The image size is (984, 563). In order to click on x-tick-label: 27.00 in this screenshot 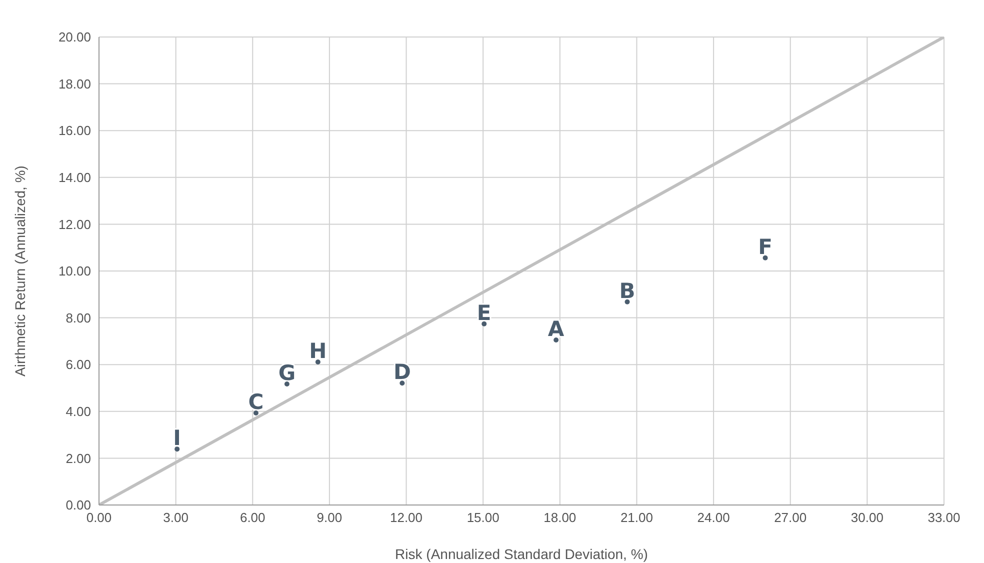, I will do `click(790, 518)`.